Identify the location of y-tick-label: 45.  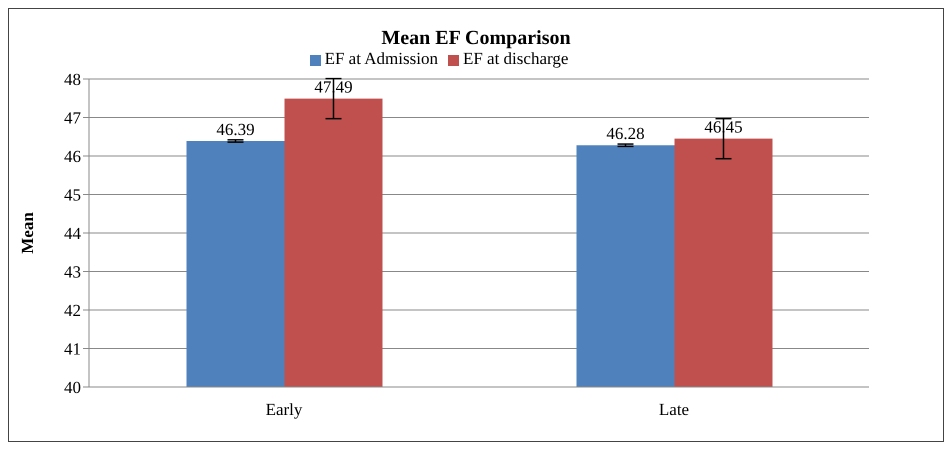
(72, 195).